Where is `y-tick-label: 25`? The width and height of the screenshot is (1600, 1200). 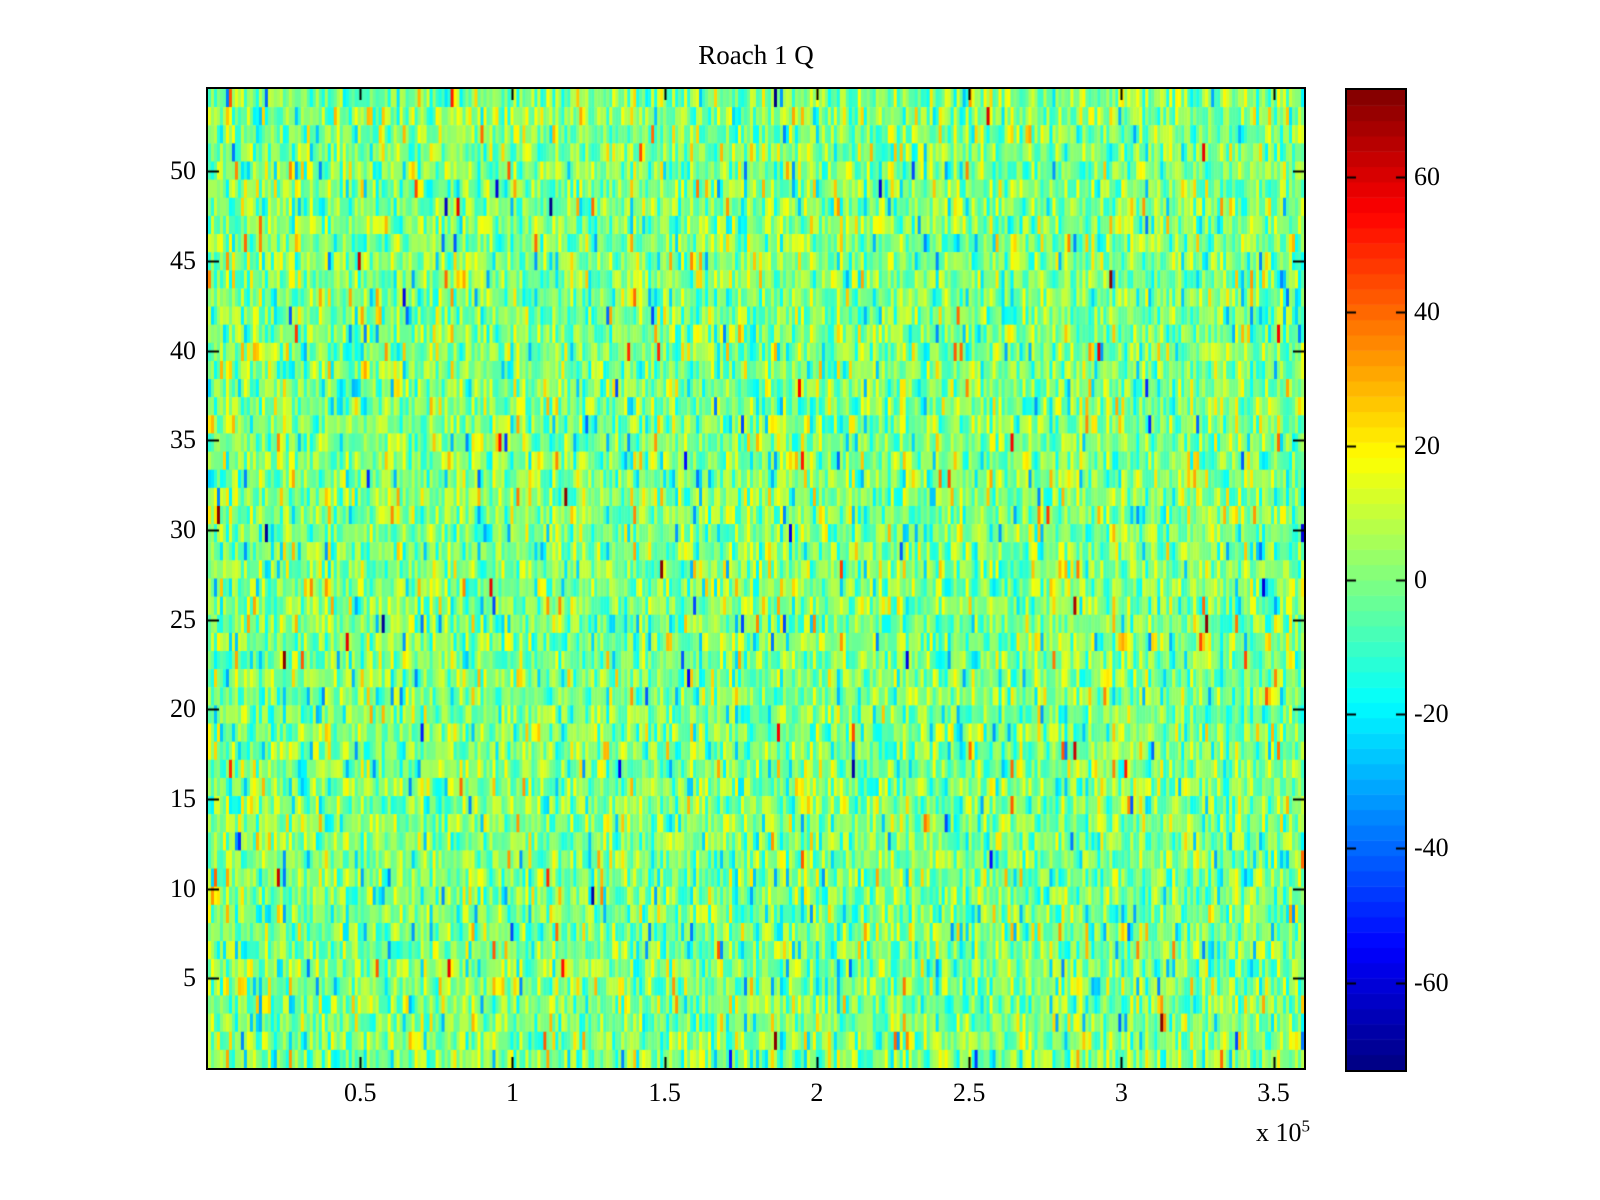
y-tick-label: 25 is located at coordinates (183, 619).